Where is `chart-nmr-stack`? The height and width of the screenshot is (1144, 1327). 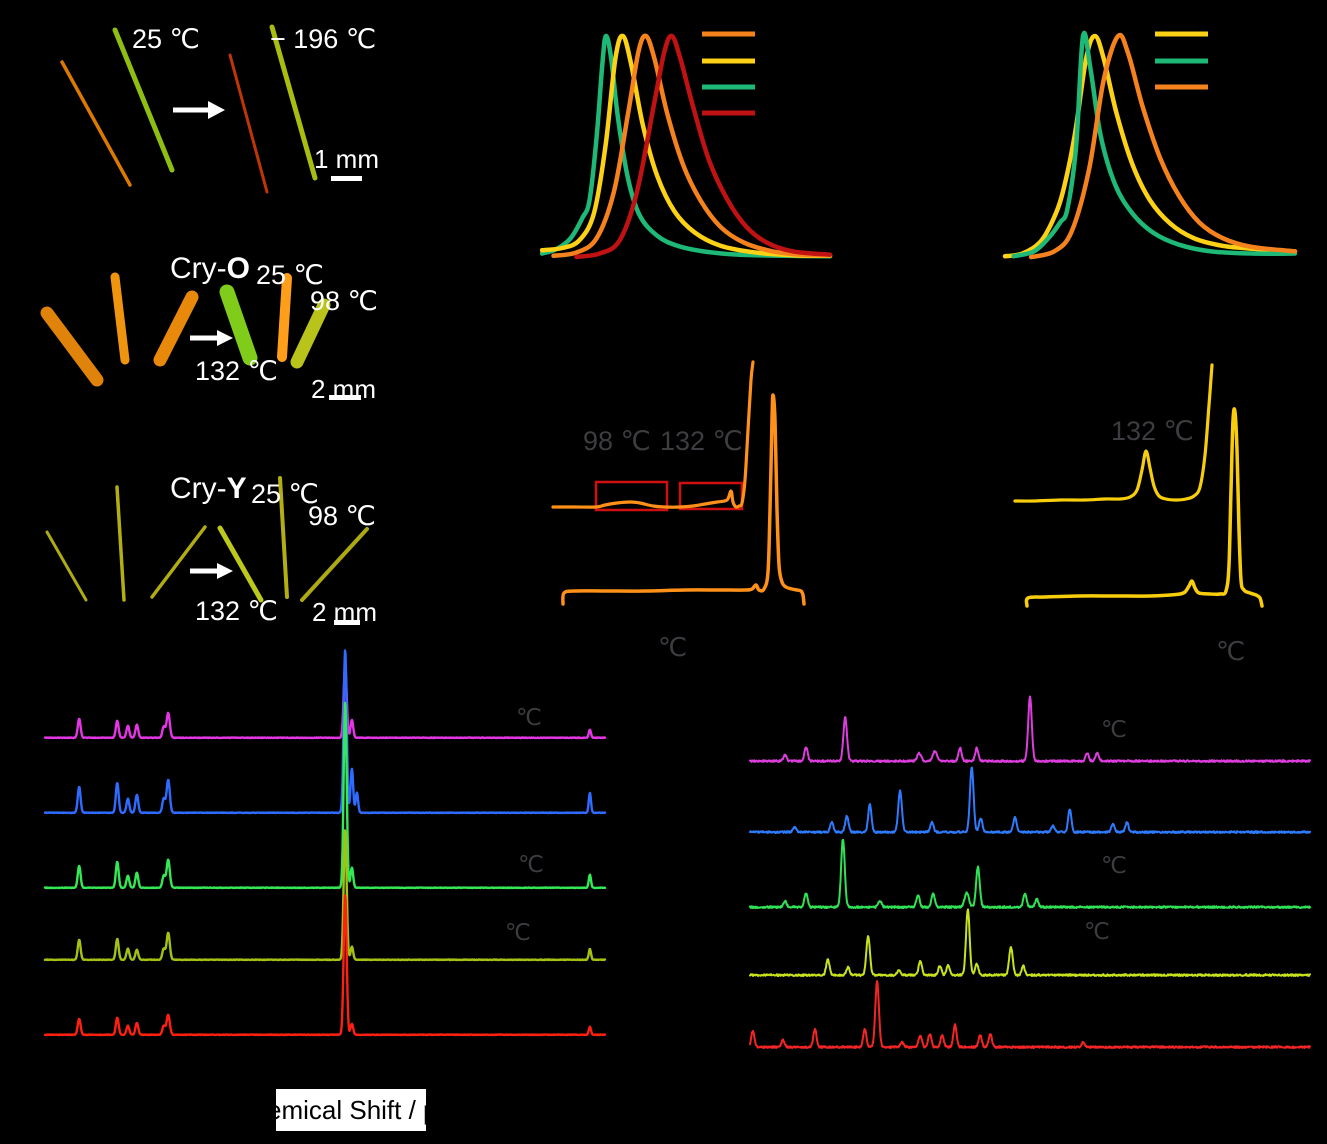
chart-nmr-stack is located at coordinates (325, 843).